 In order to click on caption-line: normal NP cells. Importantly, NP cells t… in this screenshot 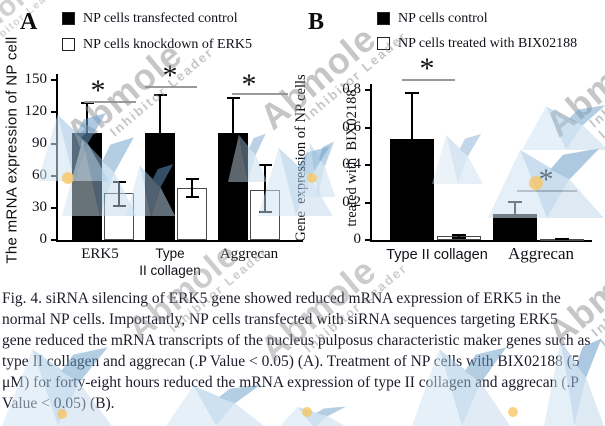, I will do `click(280, 319)`.